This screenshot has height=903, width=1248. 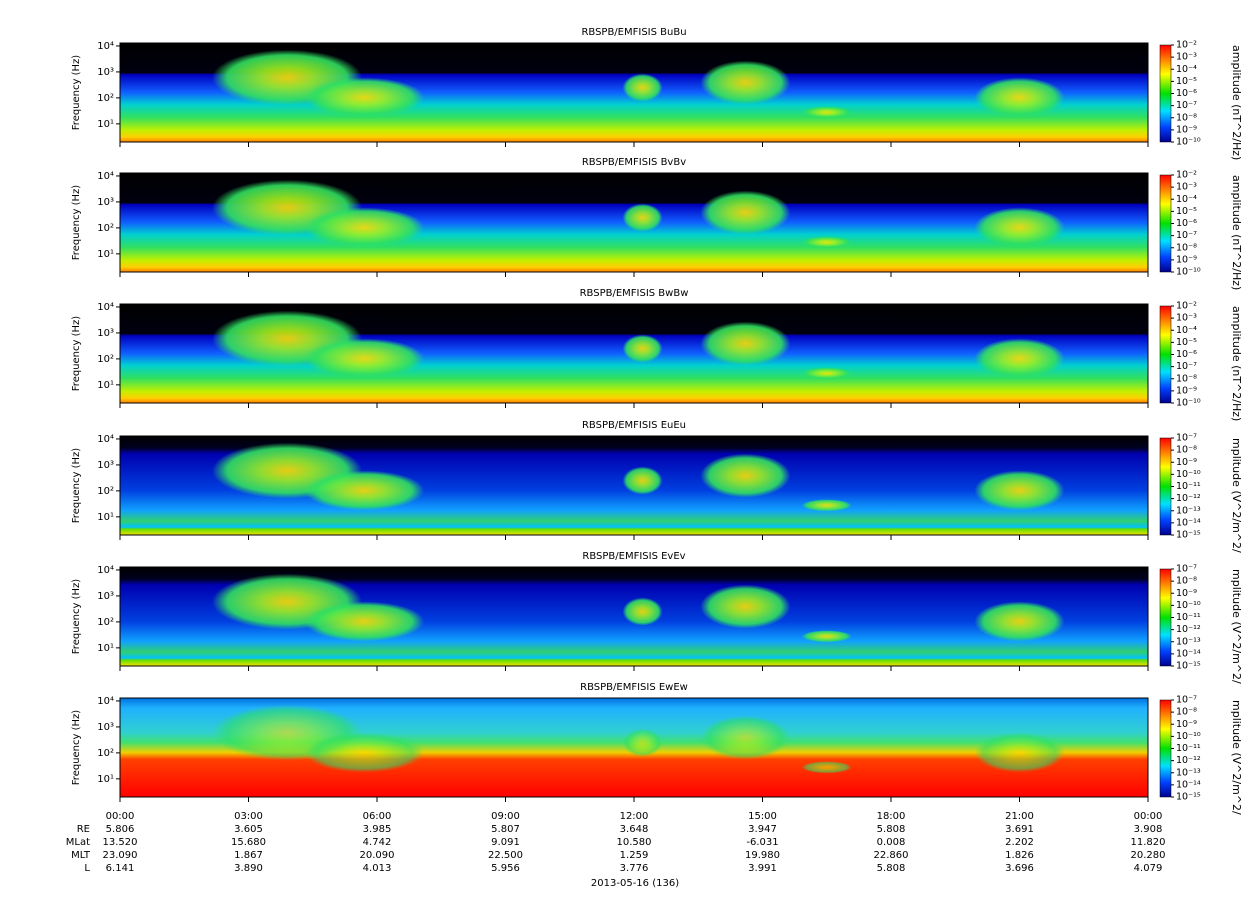 What do you see at coordinates (1019, 868) in the screenshot?
I see `ephemeris-value: 3.696` at bounding box center [1019, 868].